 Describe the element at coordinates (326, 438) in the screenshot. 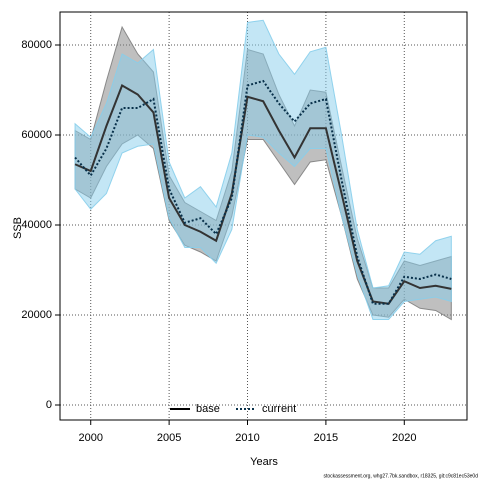

I see `x-tick-label: 2015` at that location.